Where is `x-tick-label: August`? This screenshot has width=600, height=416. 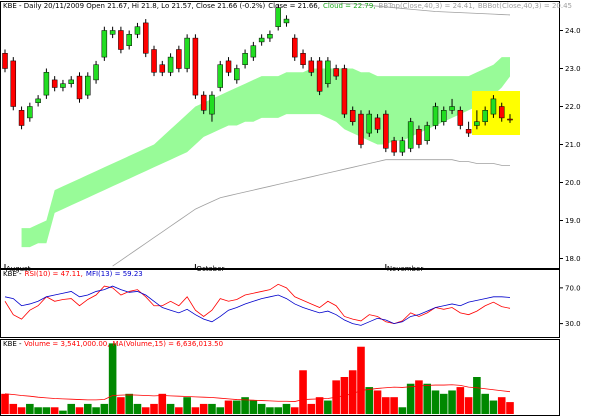
x-tick-label: August is located at coordinates (18, 269).